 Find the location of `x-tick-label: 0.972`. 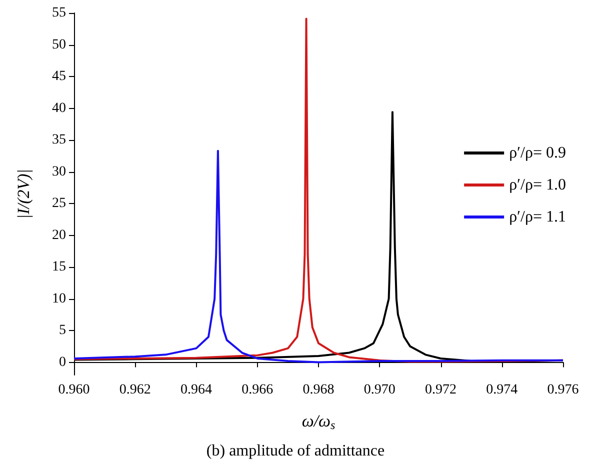

x-tick-label: 0.972 is located at coordinates (440, 390).